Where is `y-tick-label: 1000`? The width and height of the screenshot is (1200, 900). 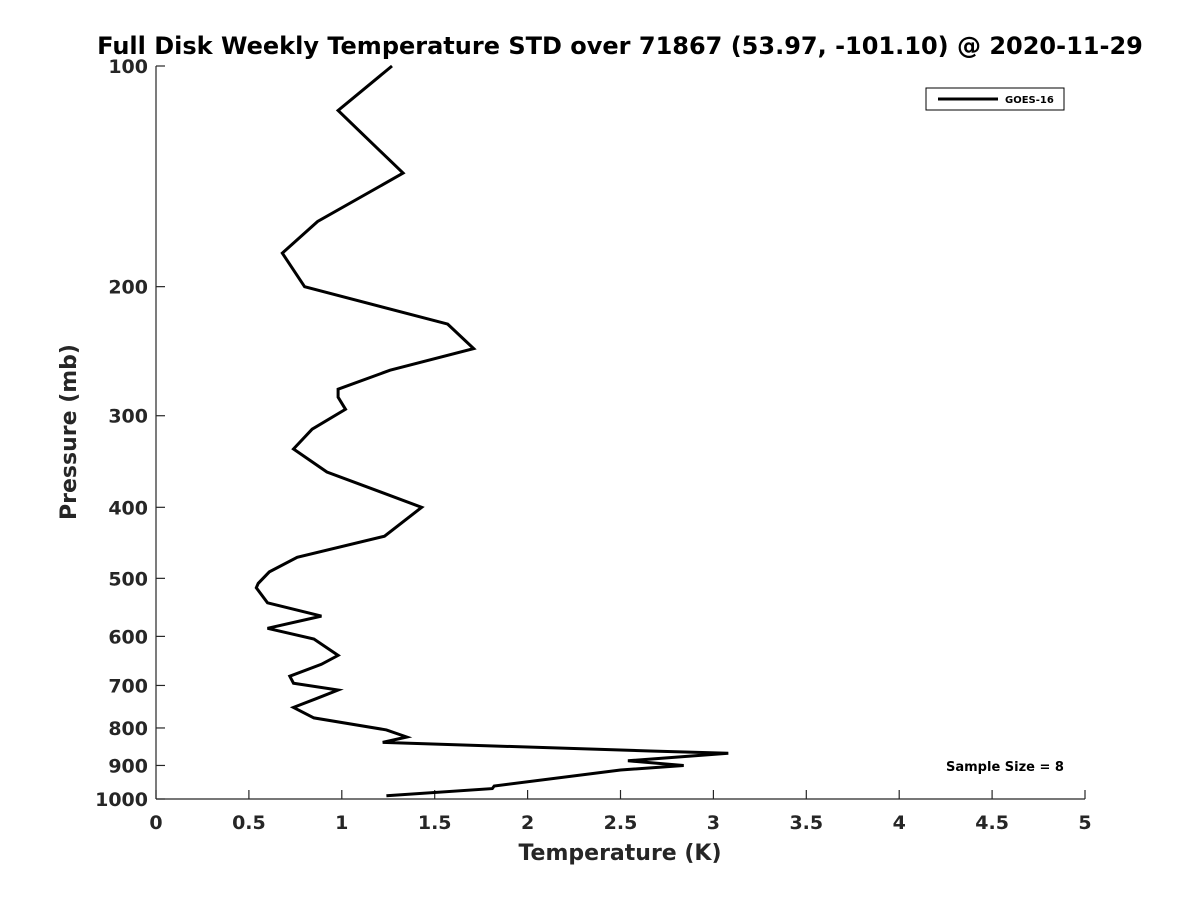 y-tick-label: 1000 is located at coordinates (121, 800).